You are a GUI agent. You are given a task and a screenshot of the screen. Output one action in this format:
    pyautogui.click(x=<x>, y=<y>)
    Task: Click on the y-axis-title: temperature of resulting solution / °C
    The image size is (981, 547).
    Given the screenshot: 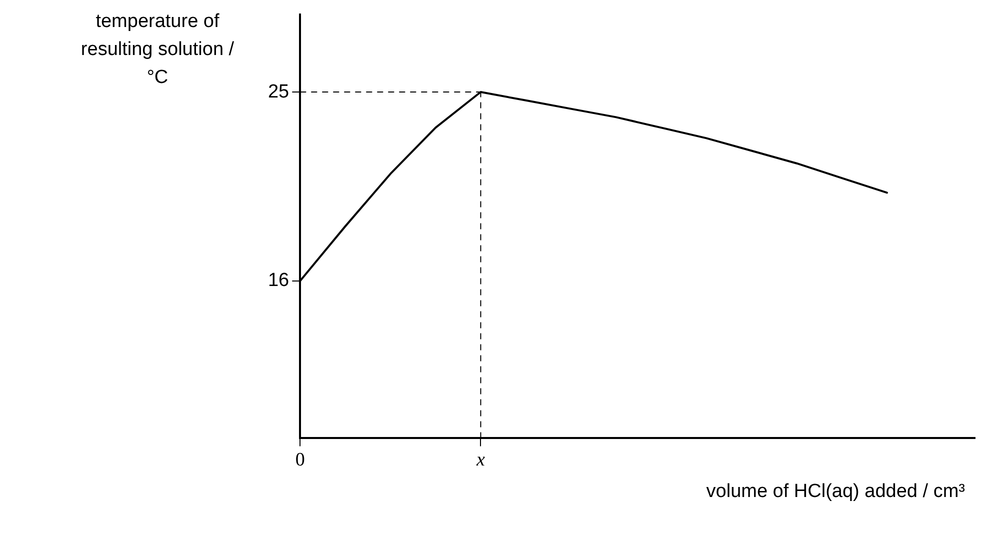 What is the action you would take?
    pyautogui.click(x=158, y=50)
    